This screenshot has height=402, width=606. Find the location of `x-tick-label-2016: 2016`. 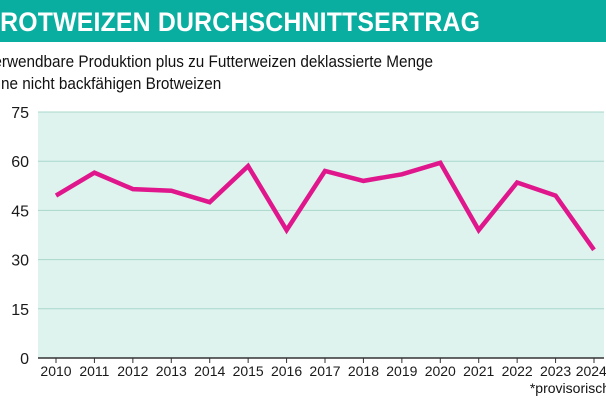

x-tick-label-2016: 2016 is located at coordinates (286, 371).